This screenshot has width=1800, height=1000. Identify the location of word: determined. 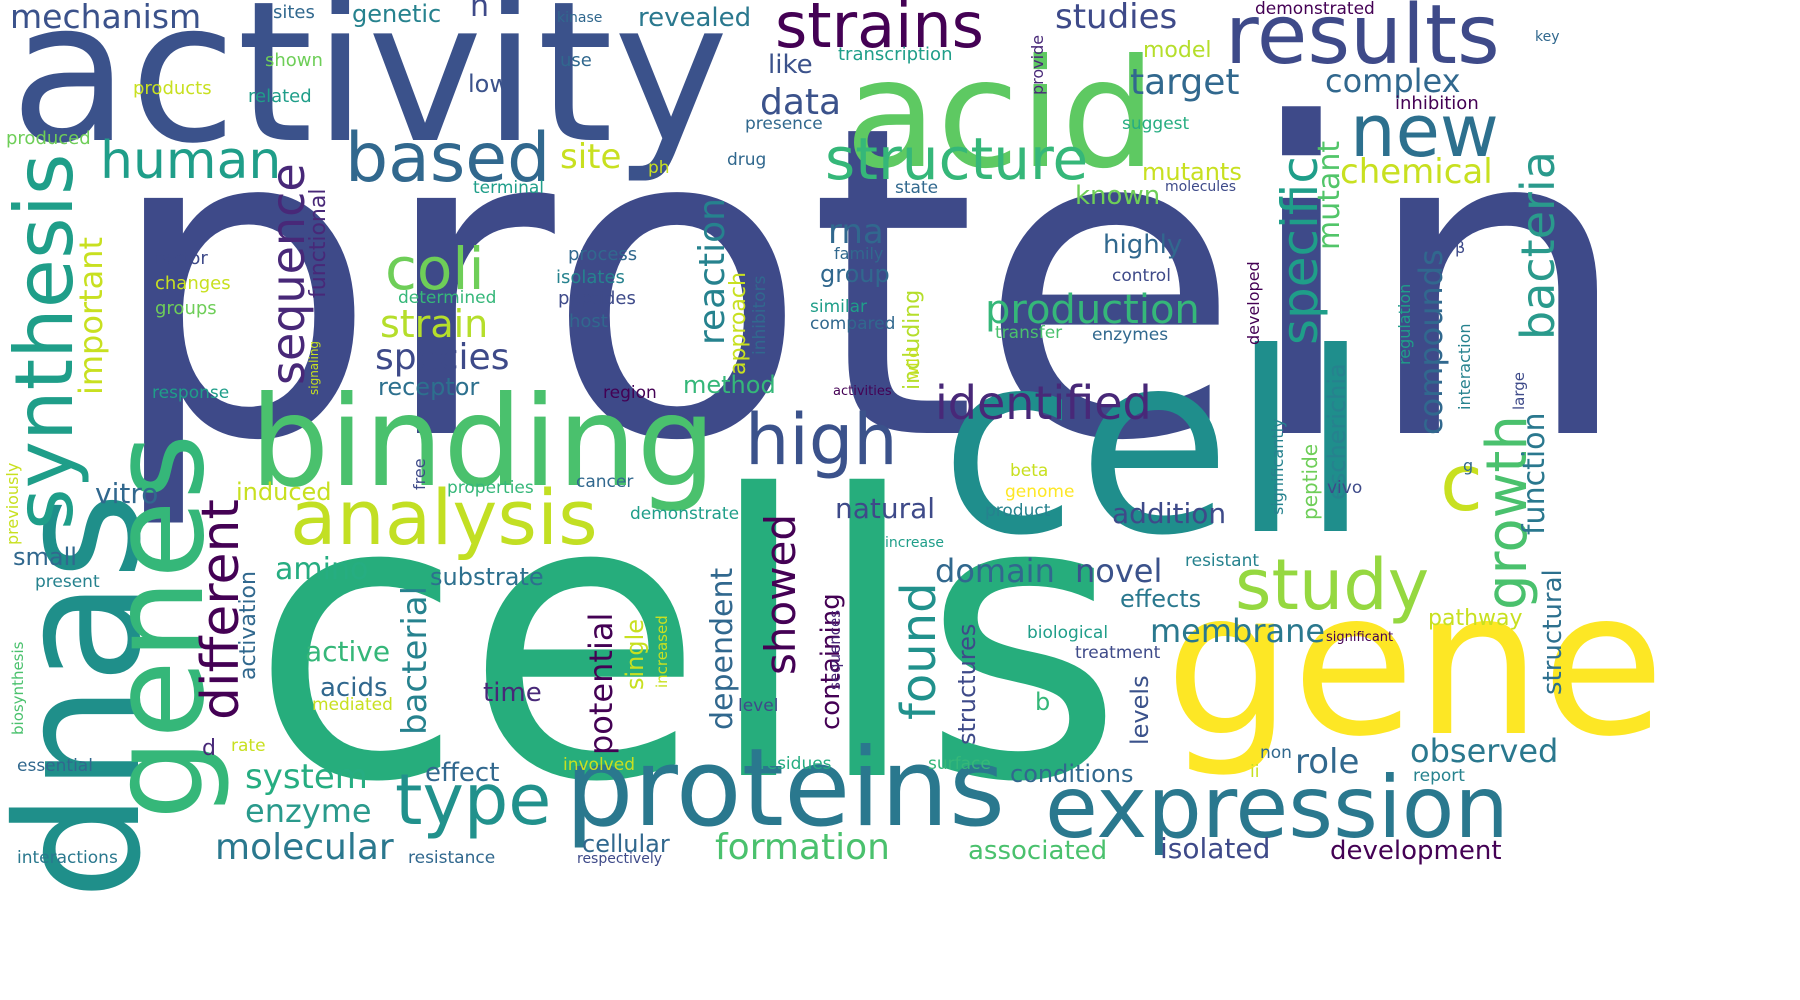
(447, 298).